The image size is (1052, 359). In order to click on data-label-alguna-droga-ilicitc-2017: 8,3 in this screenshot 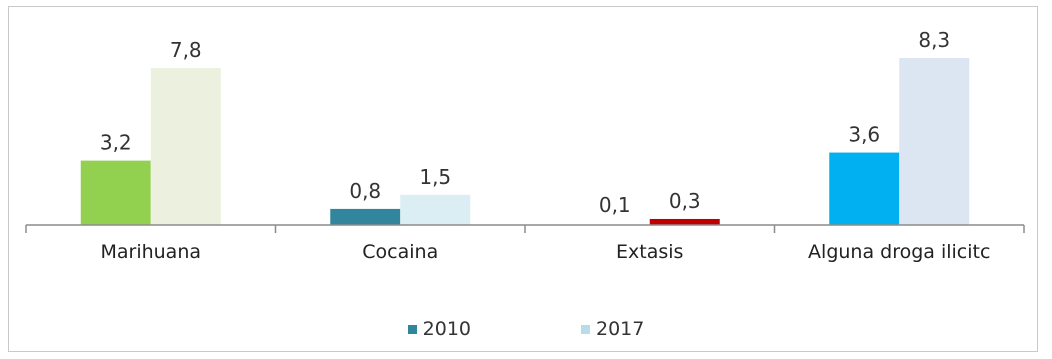, I will do `click(934, 40)`.